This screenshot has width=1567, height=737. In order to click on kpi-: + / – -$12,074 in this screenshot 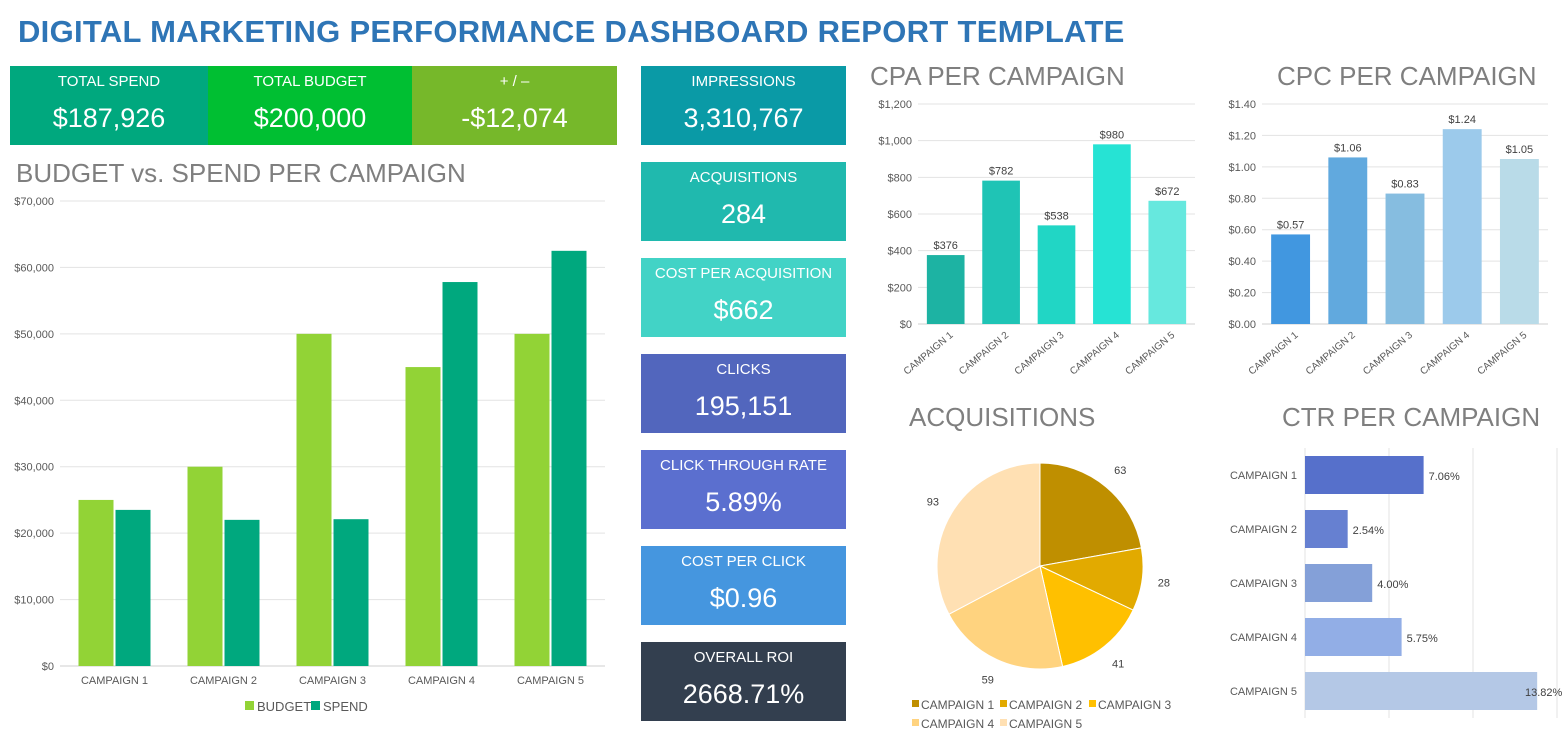, I will do `click(514, 105)`.